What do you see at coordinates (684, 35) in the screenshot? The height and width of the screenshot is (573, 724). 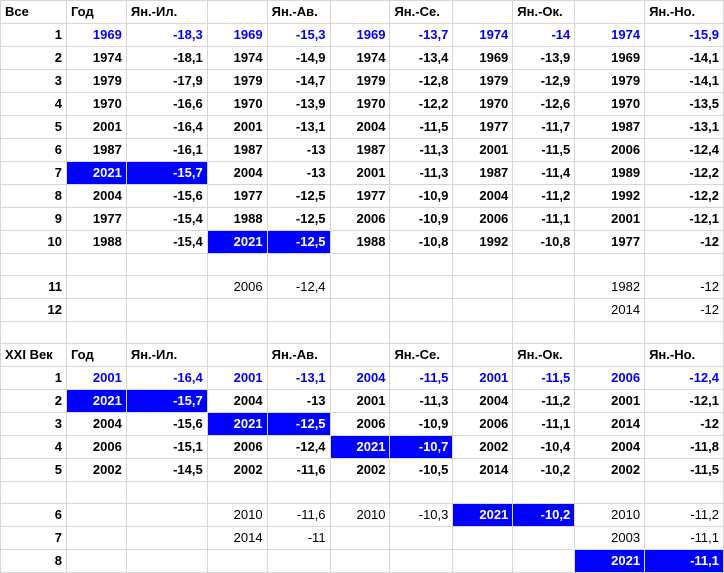 I see `grid-cell: -15,9` at bounding box center [684, 35].